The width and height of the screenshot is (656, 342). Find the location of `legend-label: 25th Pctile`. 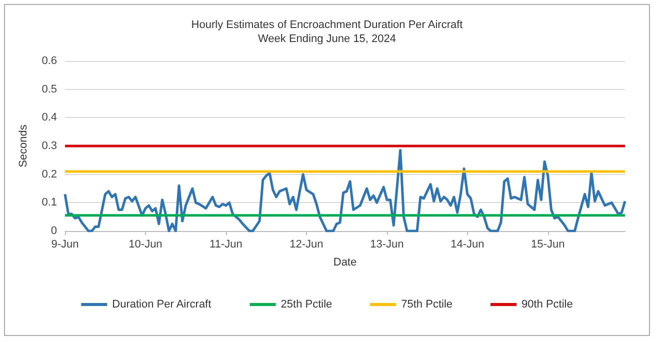

legend-label: 25th Pctile is located at coordinates (306, 304).